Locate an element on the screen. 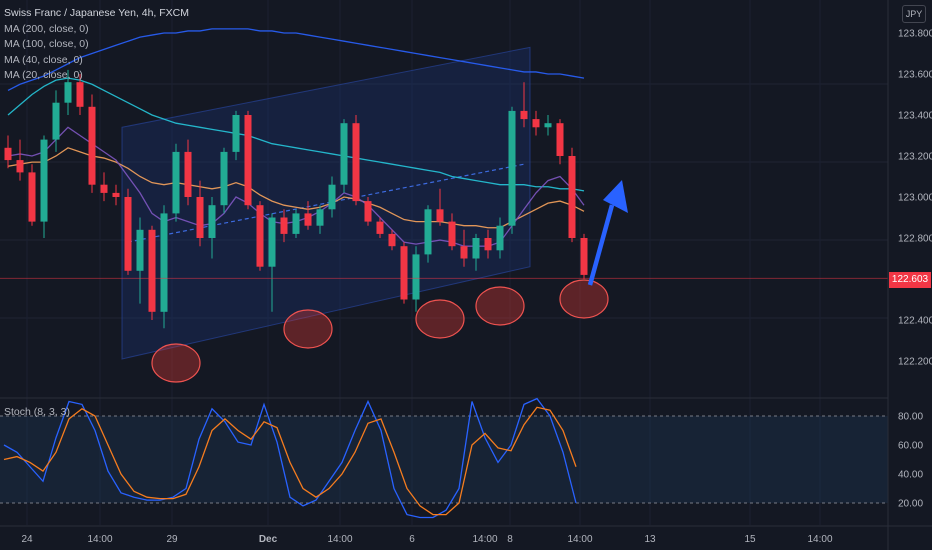 Image resolution: width=932 pixels, height=550 pixels. price-tick-label: 123.000 is located at coordinates (915, 198).